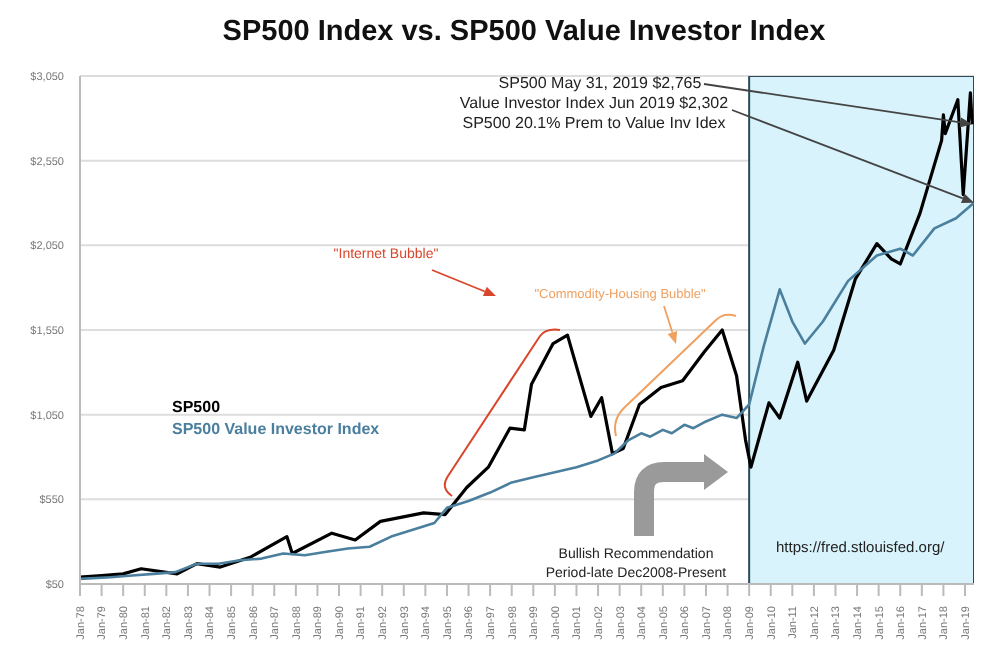 This screenshot has width=994, height=668. I want to click on text: SP500, so click(197, 407).